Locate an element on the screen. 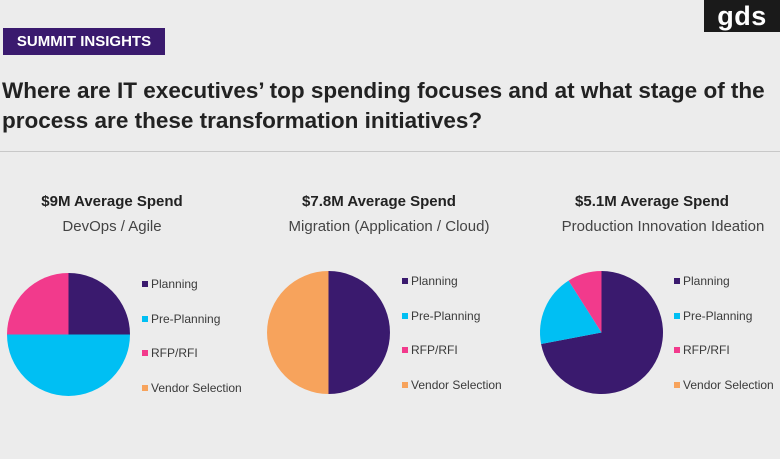  chart-2-subtitle: Migration (Application / Cloud) is located at coordinates (389, 226).